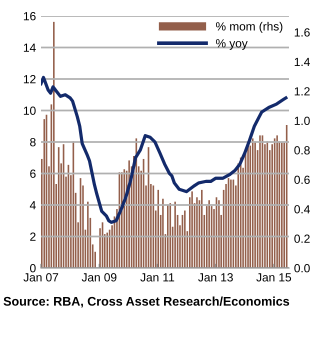 The width and height of the screenshot is (320, 337). Describe the element at coordinates (33, 205) in the screenshot. I see `y-tick-label: 4` at that location.